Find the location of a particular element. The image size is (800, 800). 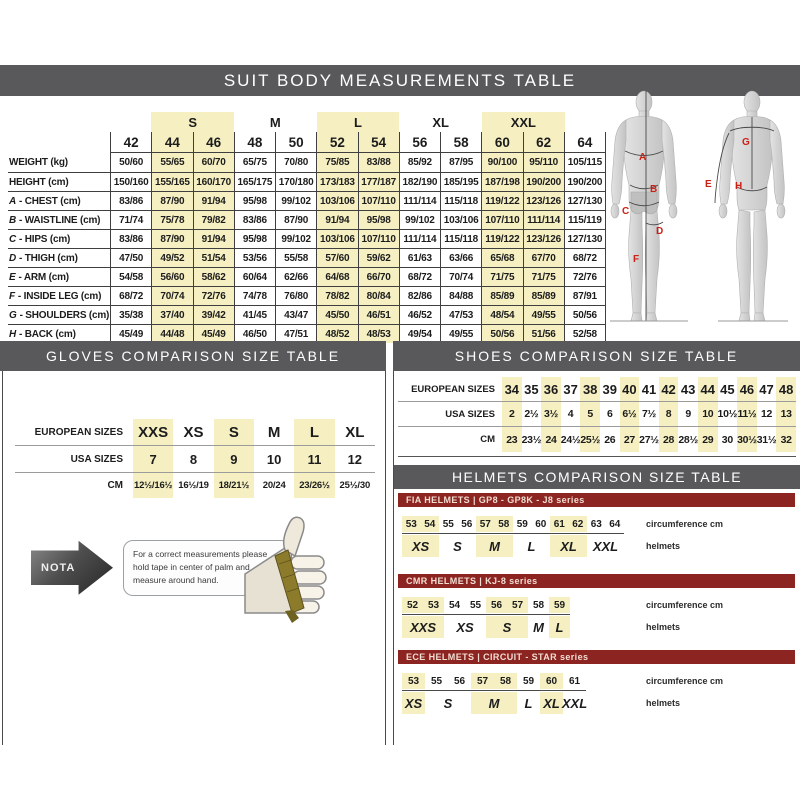

shoes-row-label: USA SIZES is located at coordinates (470, 414).